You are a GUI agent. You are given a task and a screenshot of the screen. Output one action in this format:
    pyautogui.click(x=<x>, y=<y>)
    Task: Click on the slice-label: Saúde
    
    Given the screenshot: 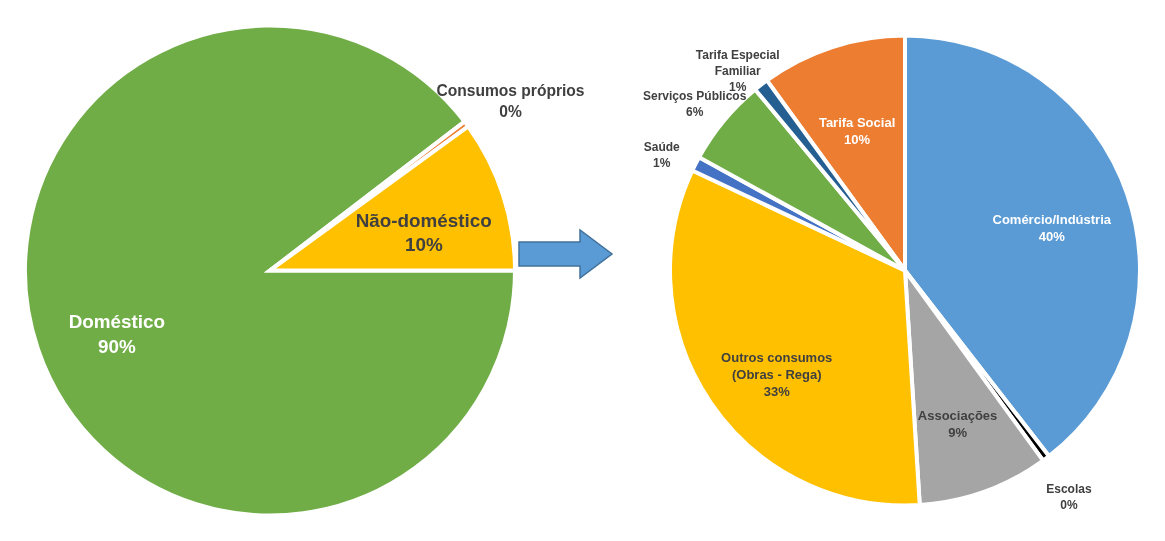 What is the action you would take?
    pyautogui.click(x=662, y=146)
    